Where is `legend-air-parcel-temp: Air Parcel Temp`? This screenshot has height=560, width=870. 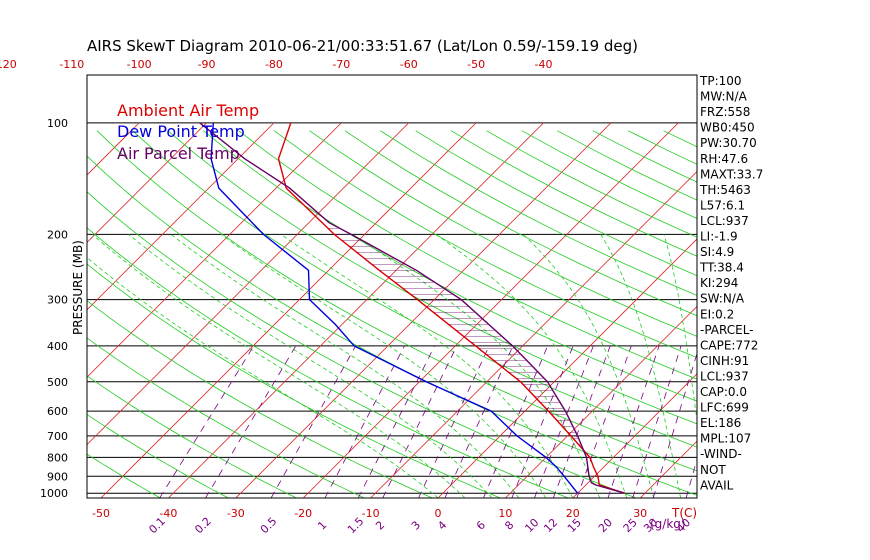
legend-air-parcel-temp: Air Parcel Temp is located at coordinates (178, 153).